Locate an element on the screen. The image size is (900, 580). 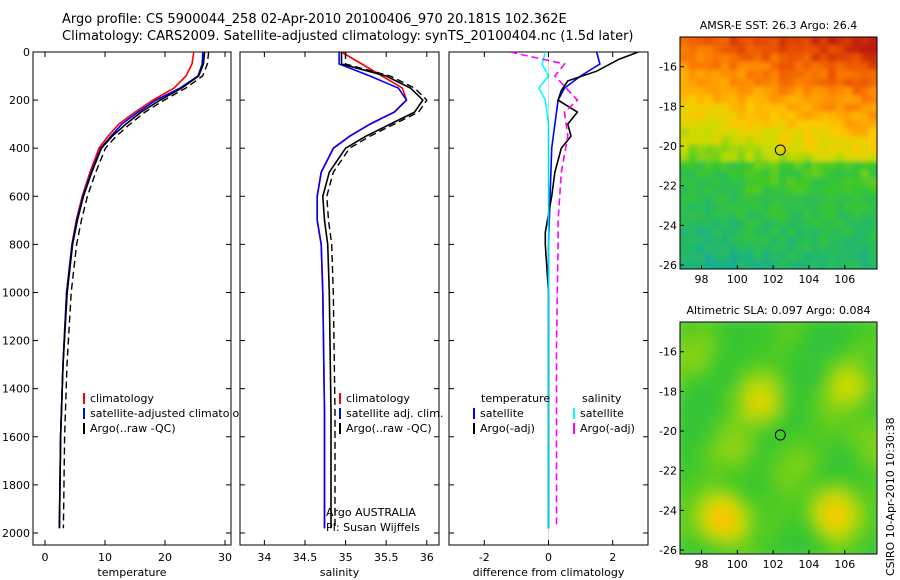
credit-line-2: PI: Susan Wijffels is located at coordinates (373, 527).